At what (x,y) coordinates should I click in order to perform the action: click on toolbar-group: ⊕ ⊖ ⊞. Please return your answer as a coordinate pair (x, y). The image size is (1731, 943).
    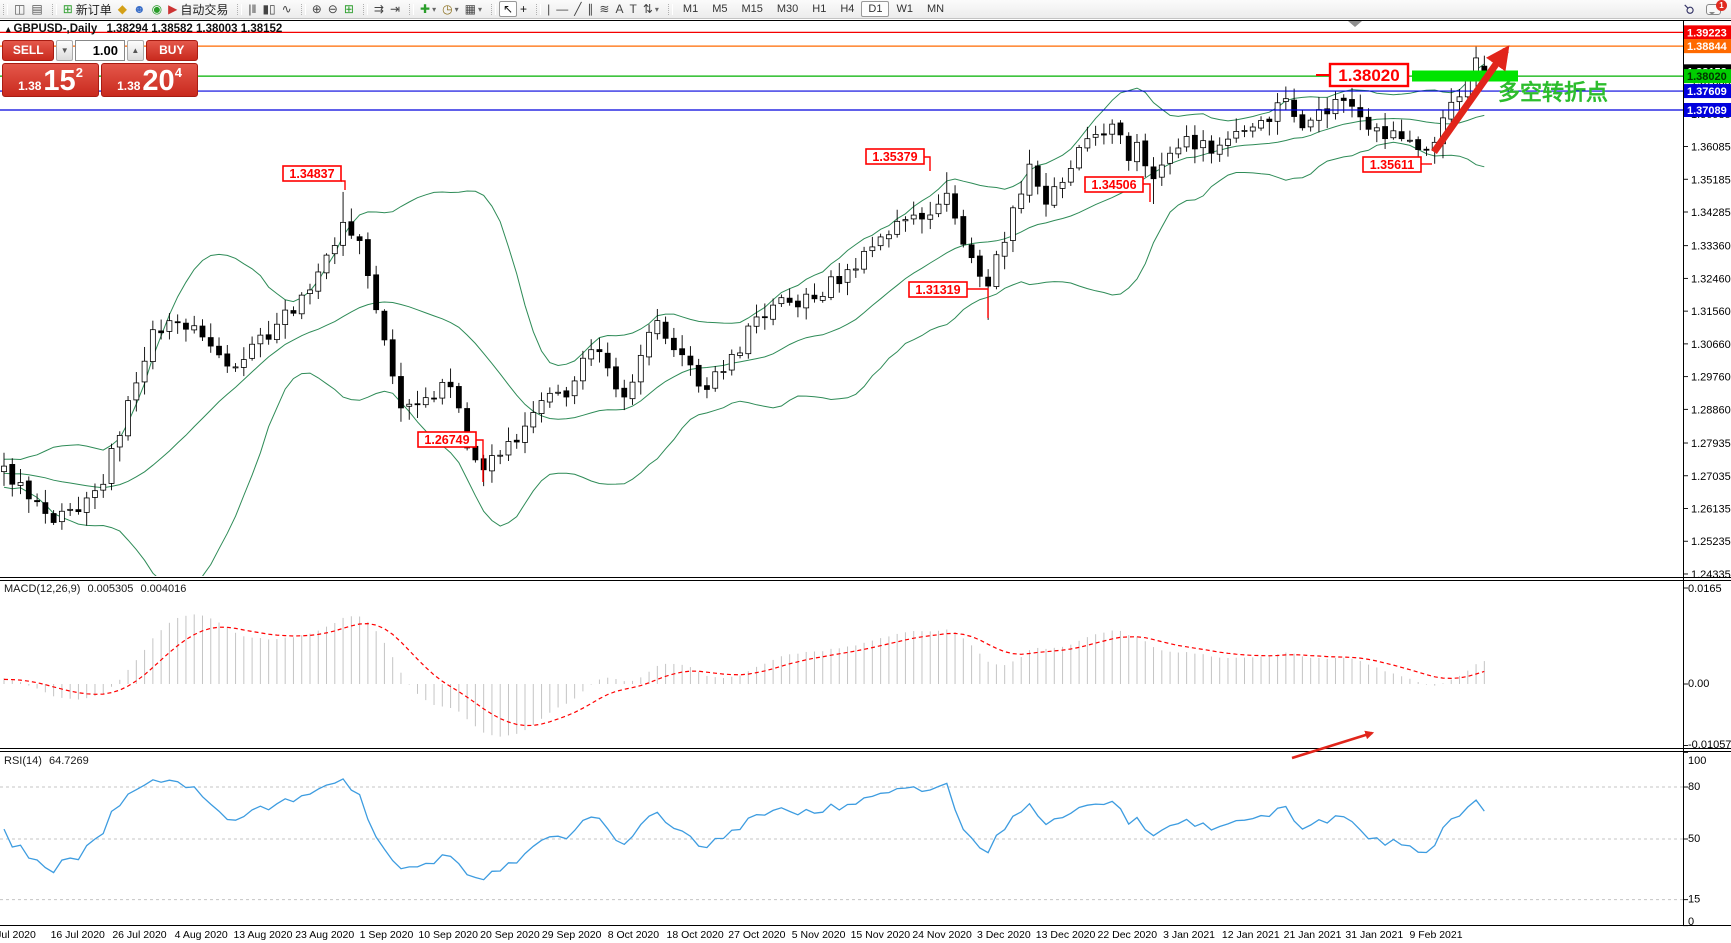
    Looking at the image, I should click on (329, 9).